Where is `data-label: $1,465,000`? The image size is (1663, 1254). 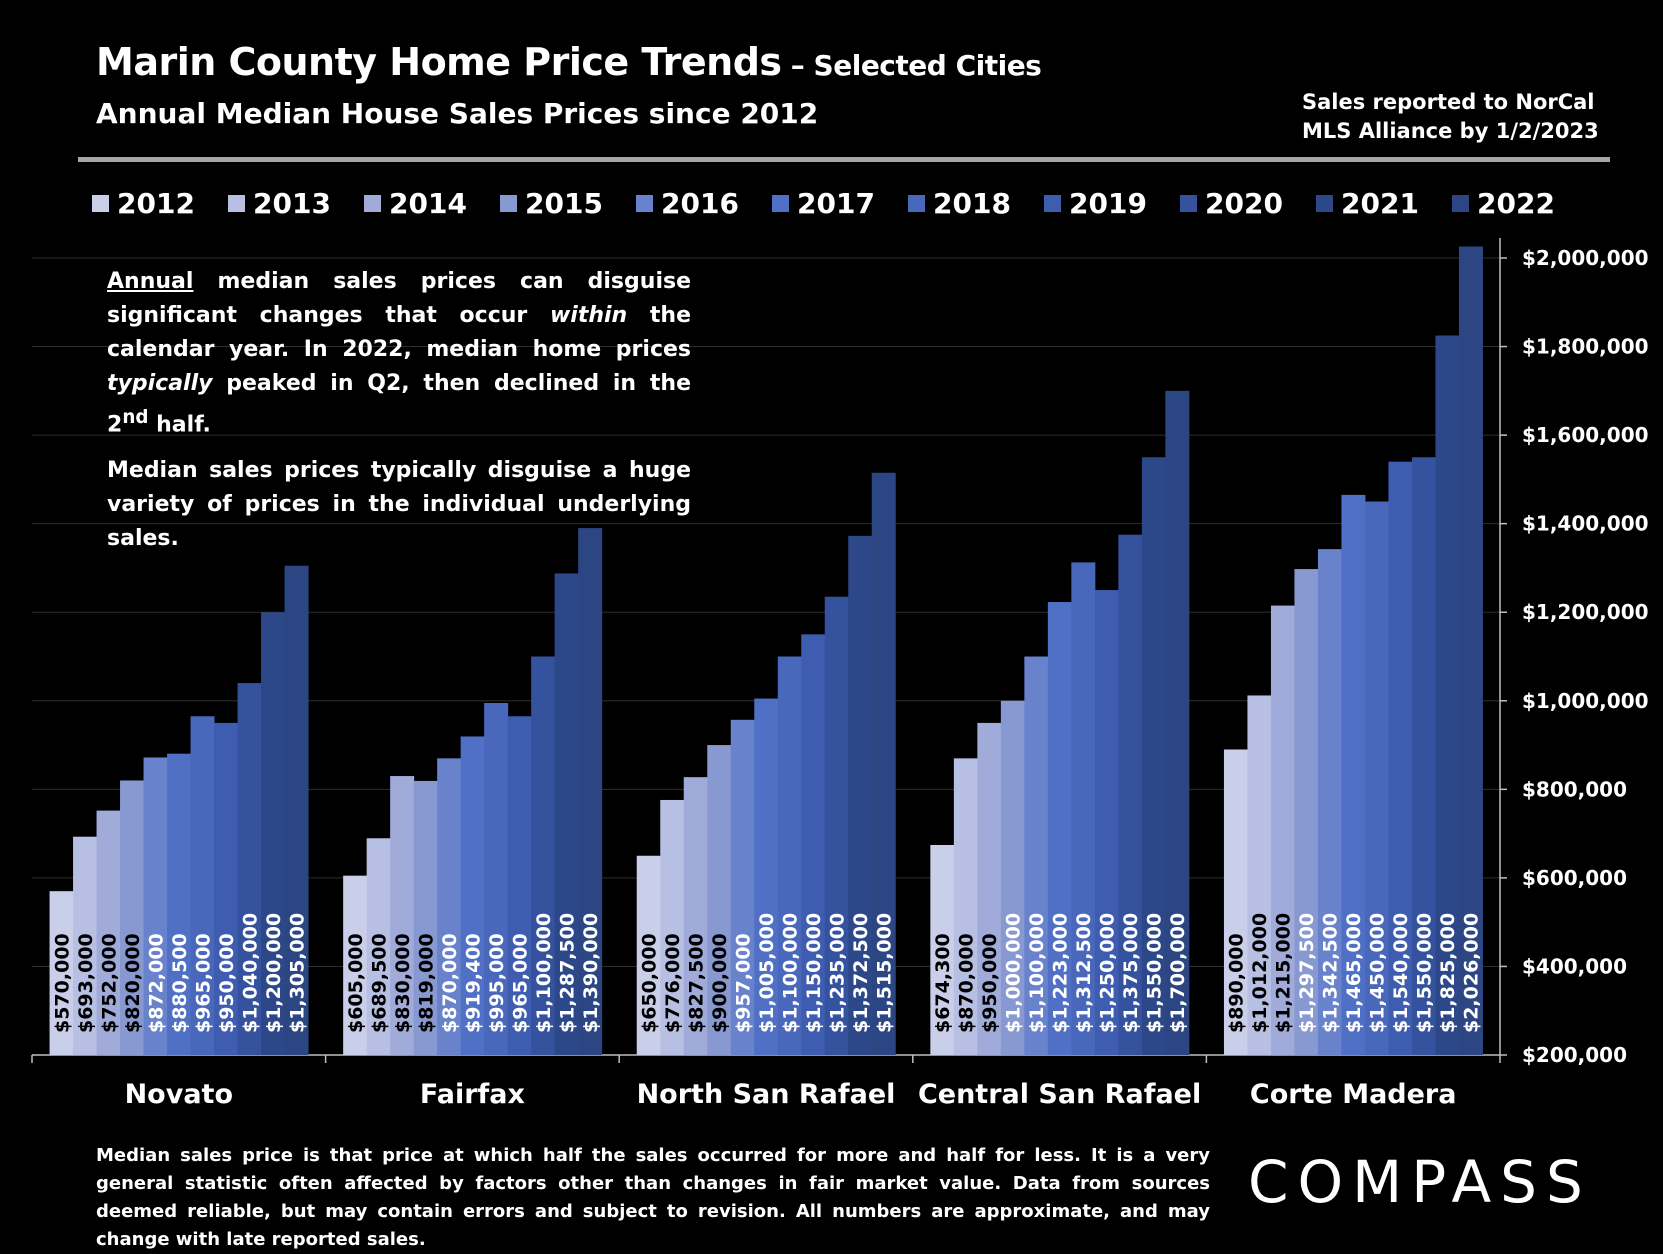
data-label: $1,465,000 is located at coordinates (1354, 973).